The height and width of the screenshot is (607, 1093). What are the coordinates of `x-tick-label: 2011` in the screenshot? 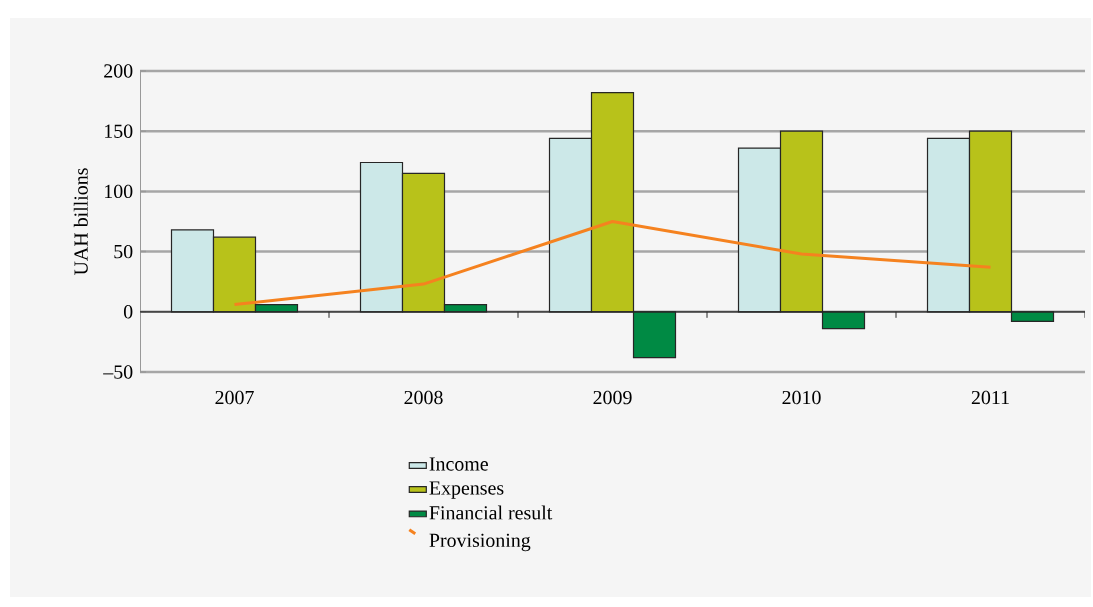 It's located at (990, 397).